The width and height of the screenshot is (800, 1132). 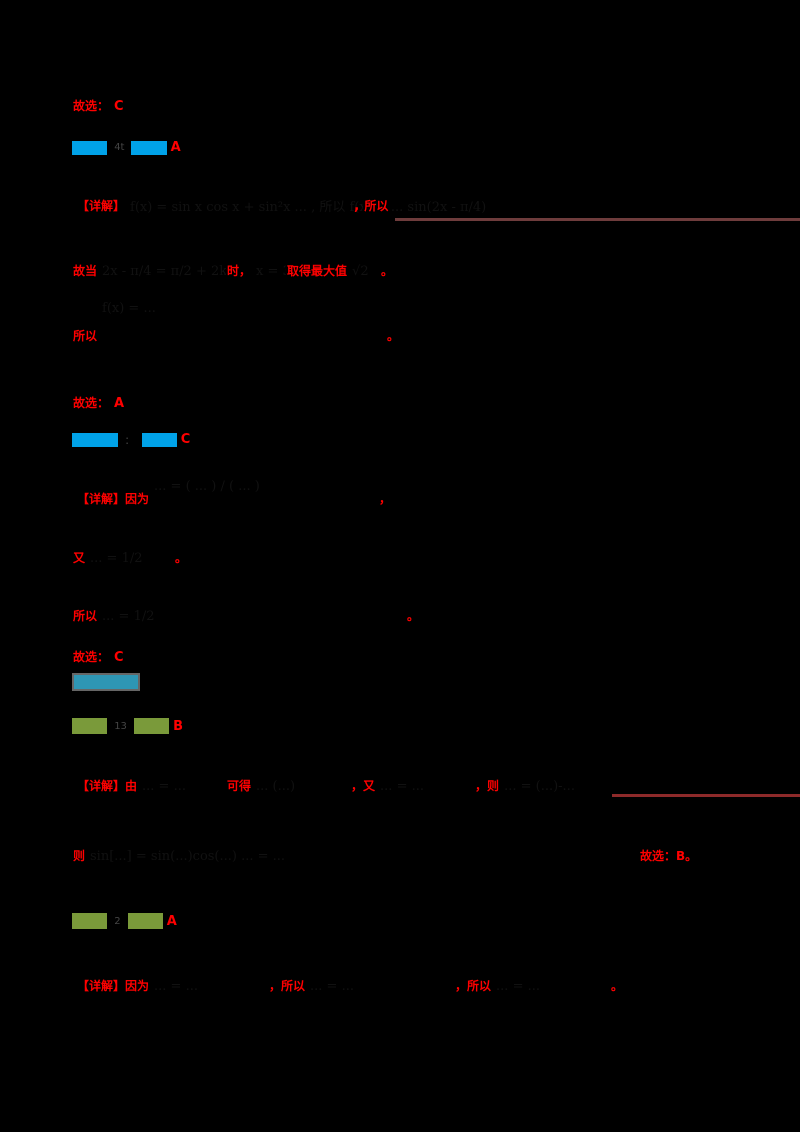 What do you see at coordinates (107, 786) in the screenshot?
I see `solution-label: 【详解】由` at bounding box center [107, 786].